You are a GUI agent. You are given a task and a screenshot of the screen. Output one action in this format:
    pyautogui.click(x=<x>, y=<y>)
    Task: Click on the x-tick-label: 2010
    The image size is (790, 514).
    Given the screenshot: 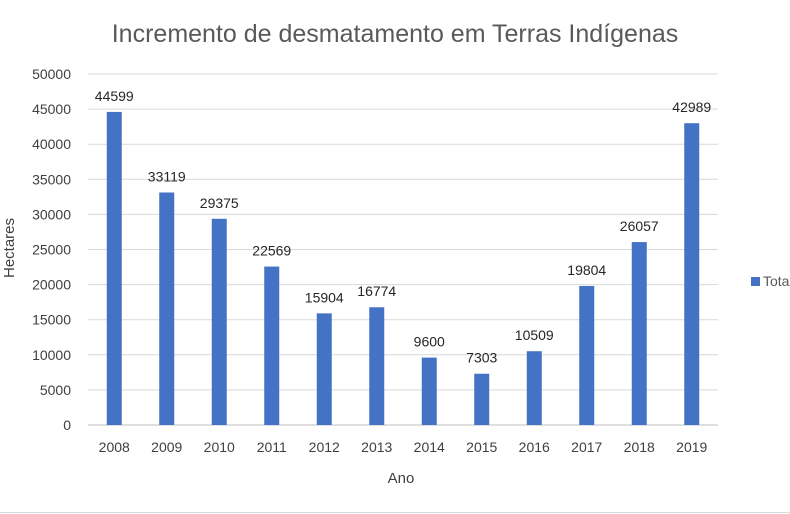 What is the action you would take?
    pyautogui.click(x=219, y=447)
    